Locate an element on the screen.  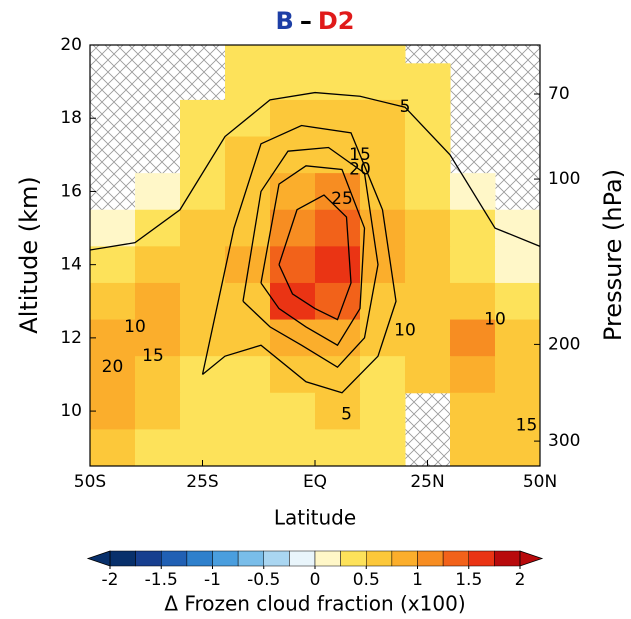
colorbar-extend-low is located at coordinates (98, 558).